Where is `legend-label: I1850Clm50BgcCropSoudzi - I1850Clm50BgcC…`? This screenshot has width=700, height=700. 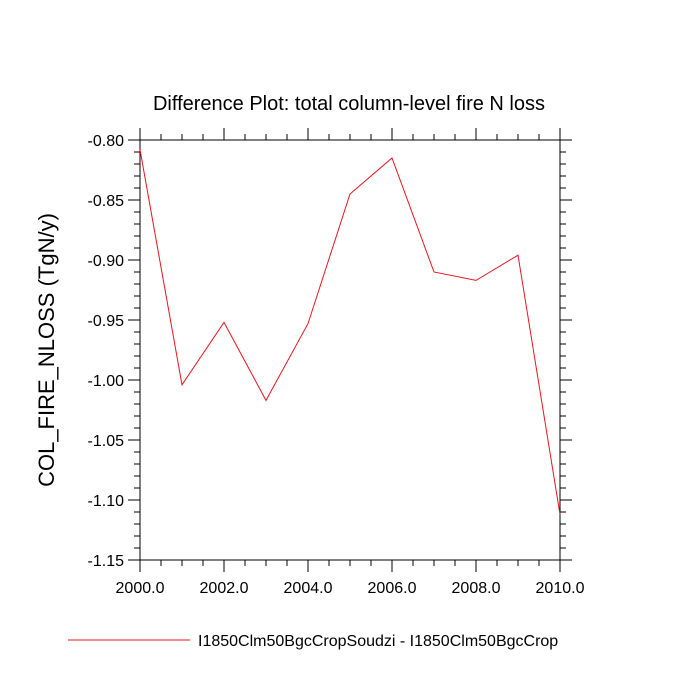
legend-label: I1850Clm50BgcCropSoudzi - I1850Clm50BgcC… is located at coordinates (378, 641).